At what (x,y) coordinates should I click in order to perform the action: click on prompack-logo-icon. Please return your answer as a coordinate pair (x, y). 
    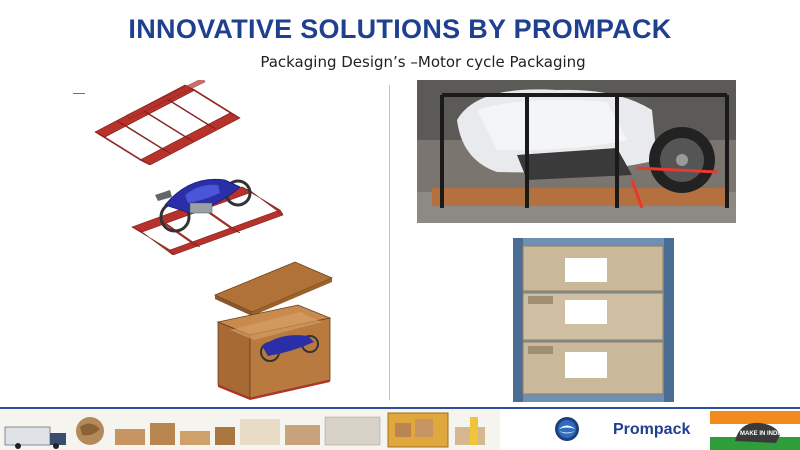
    Looking at the image, I should click on (567, 429).